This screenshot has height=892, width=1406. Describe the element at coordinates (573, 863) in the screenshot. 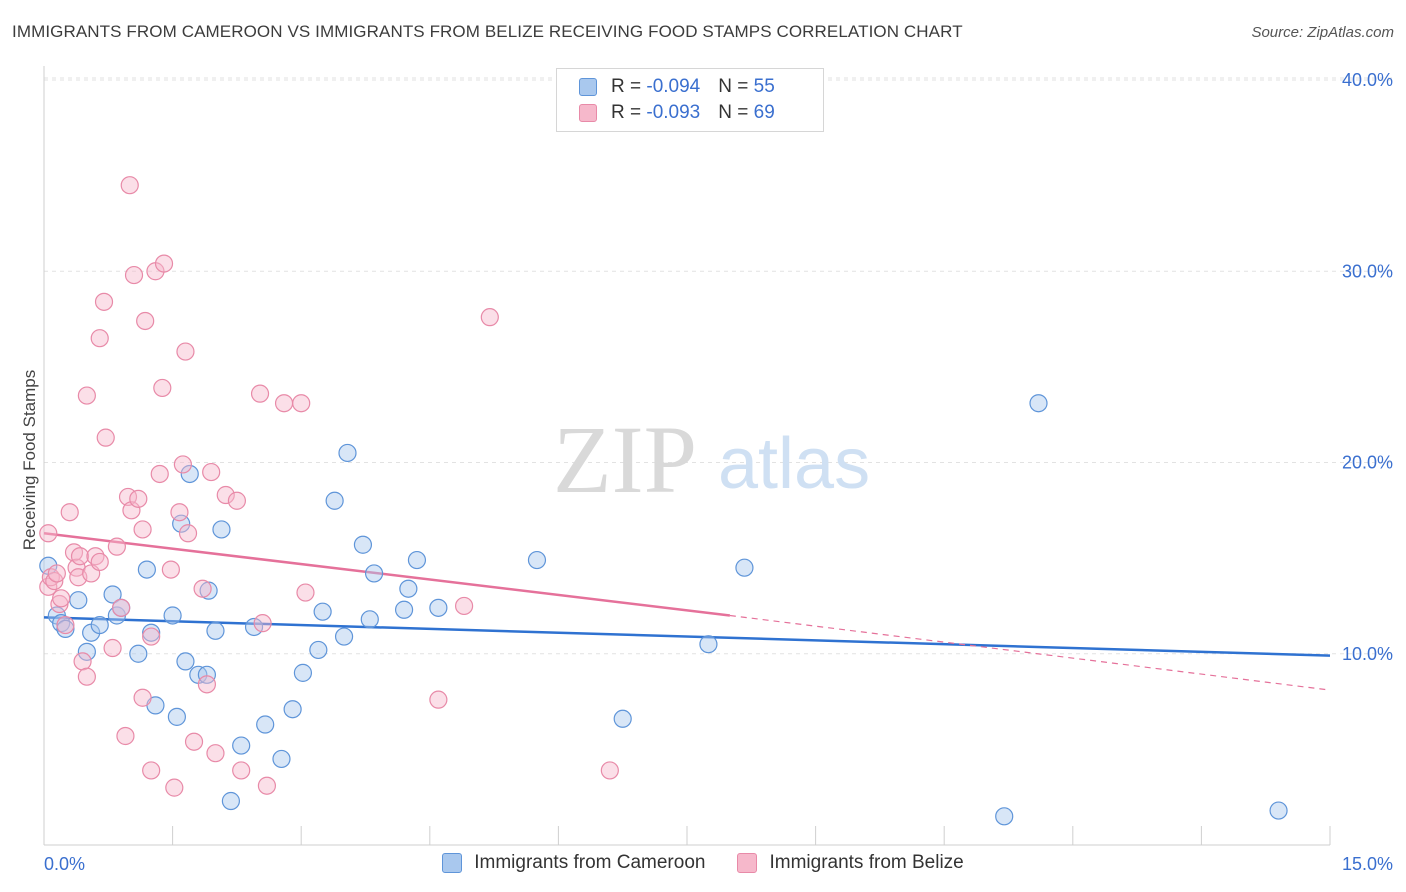

I see `legend-item-cameroon: Immigrants from Cameroon` at that location.